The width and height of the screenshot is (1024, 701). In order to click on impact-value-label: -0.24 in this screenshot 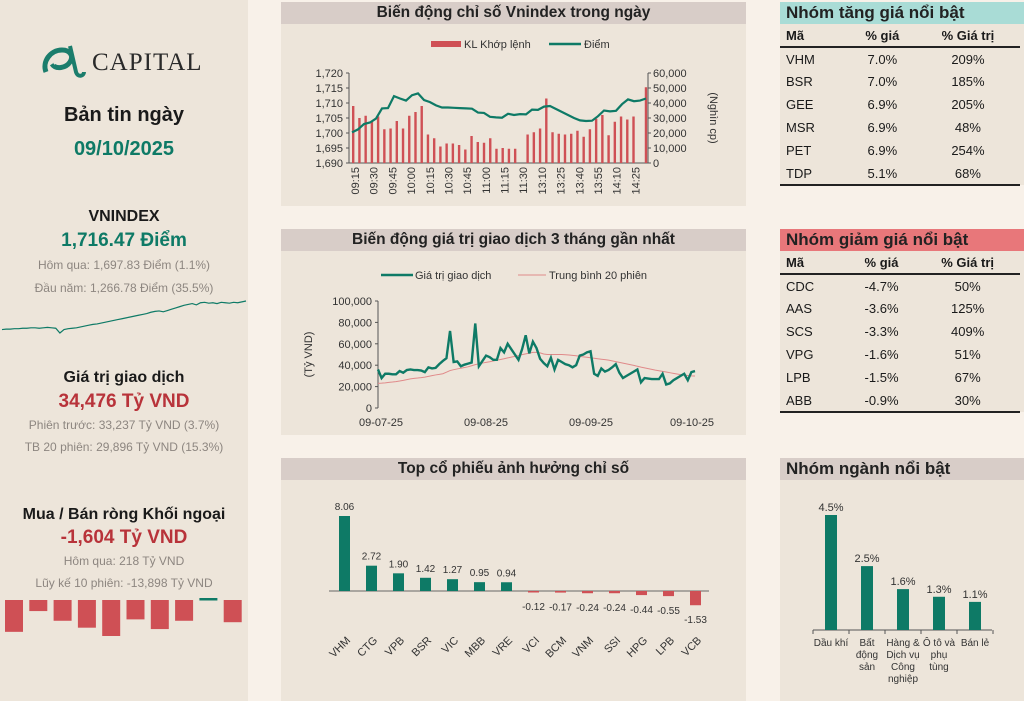, I will do `click(587, 608)`.